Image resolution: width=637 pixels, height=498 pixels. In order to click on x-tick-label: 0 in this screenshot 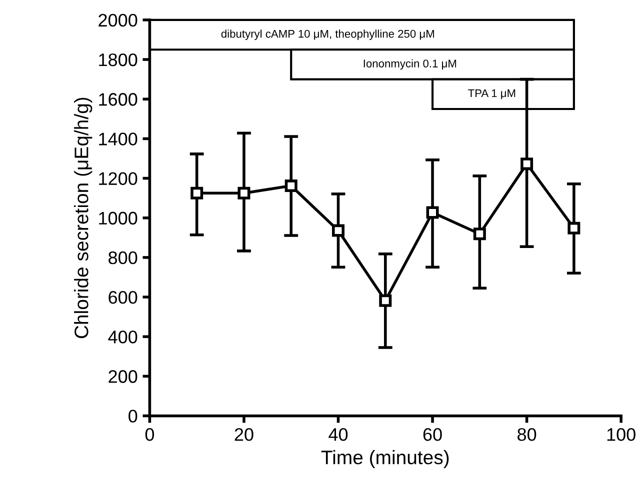, I will do `click(149, 434)`.